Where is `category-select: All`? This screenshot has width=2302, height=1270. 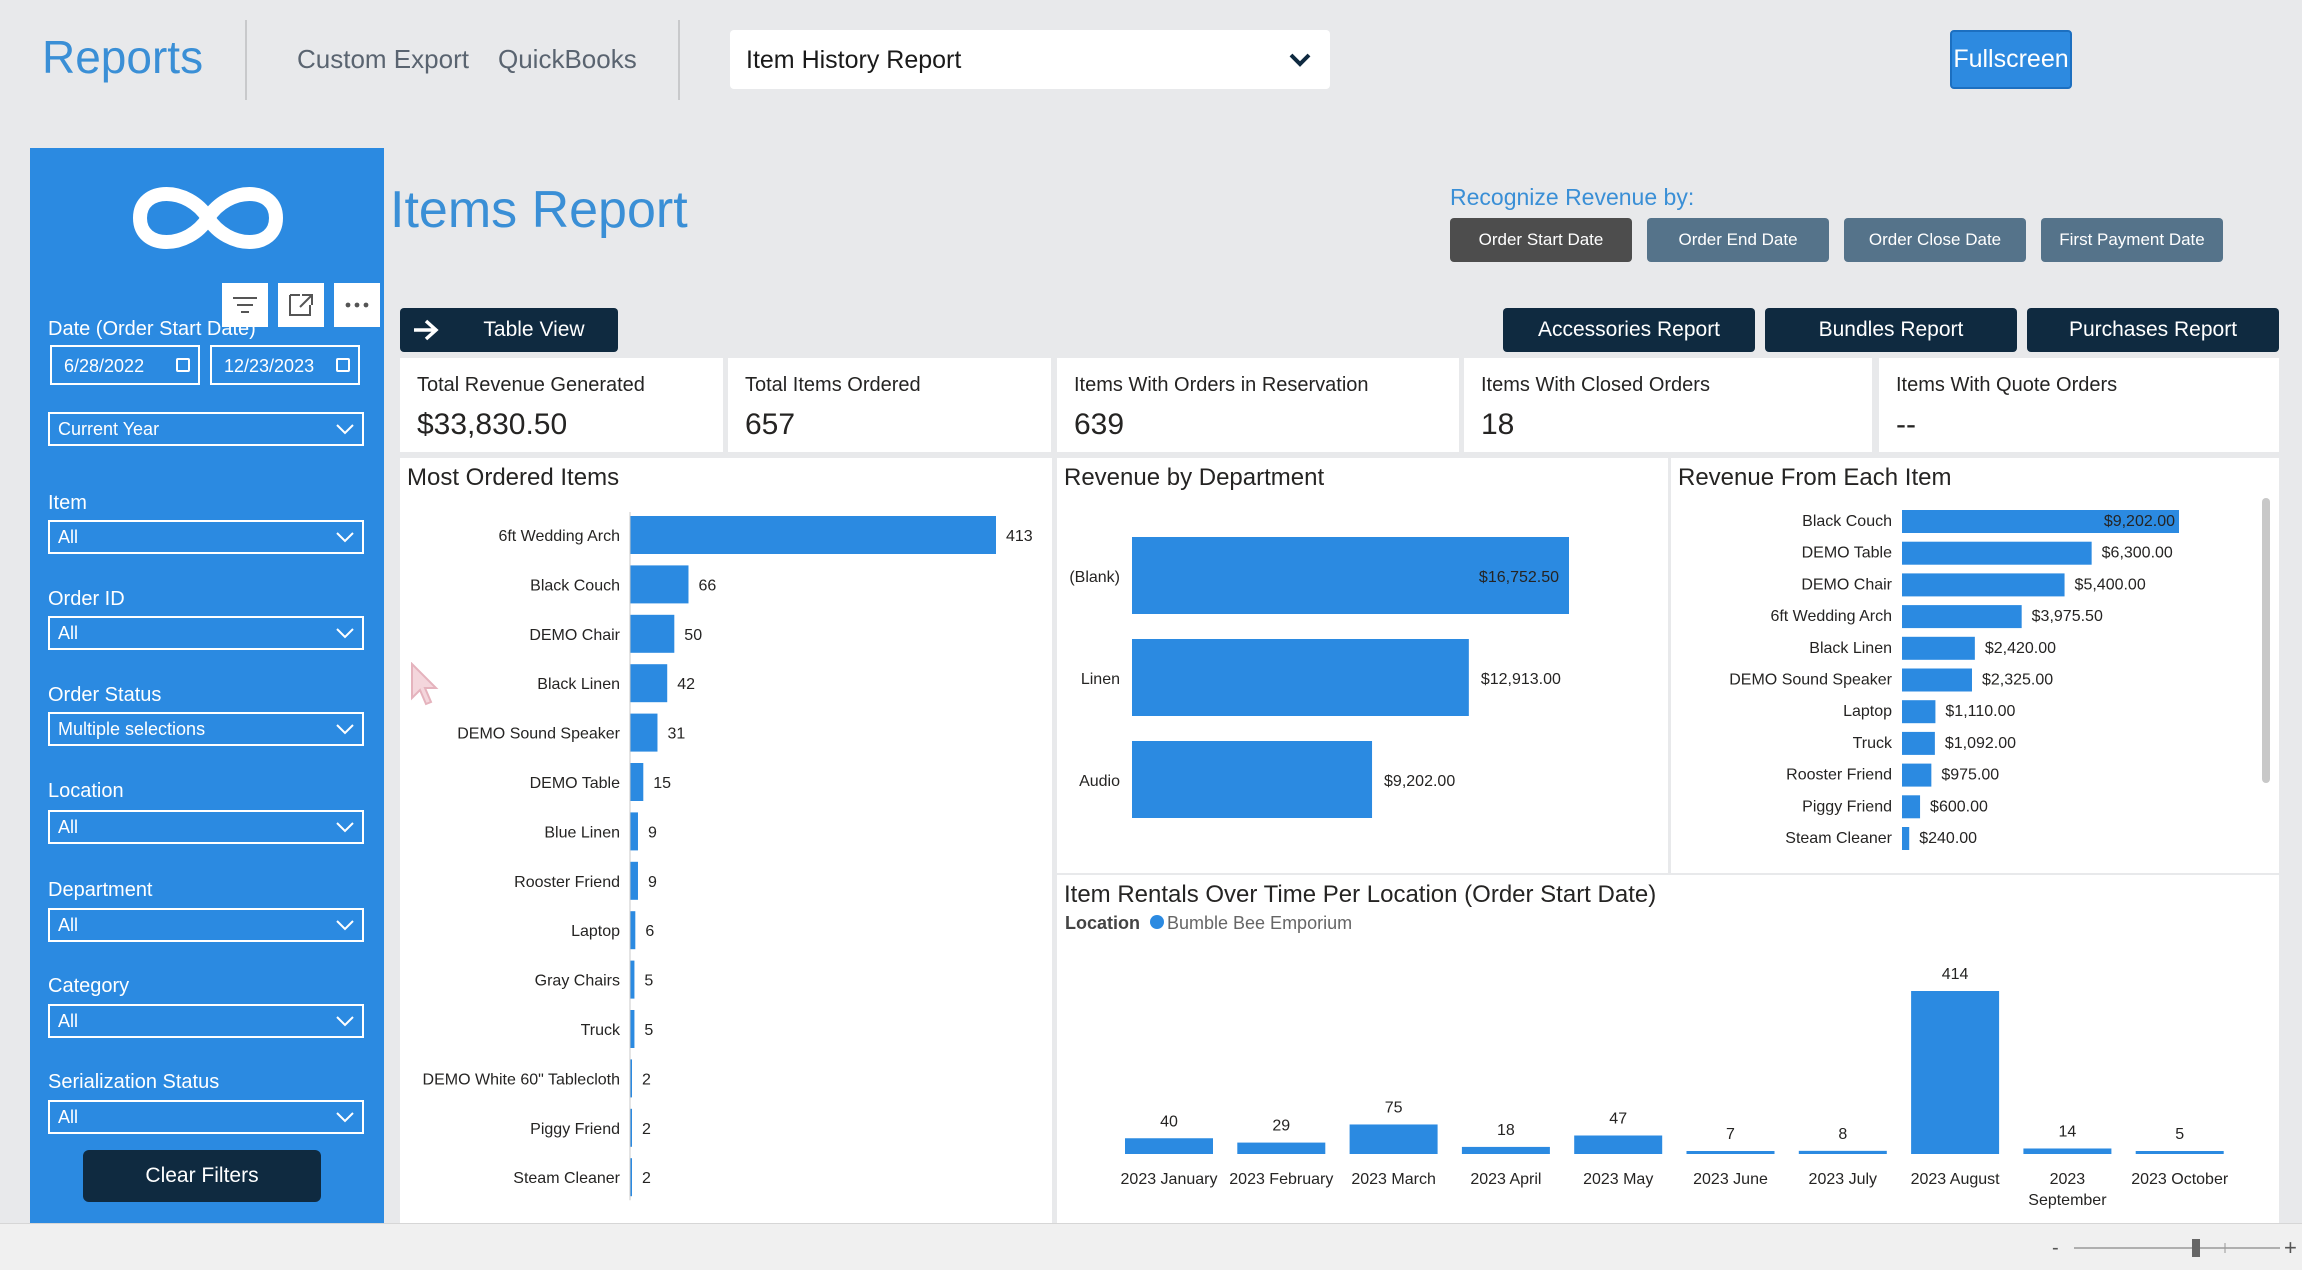
category-select: All is located at coordinates (206, 1021).